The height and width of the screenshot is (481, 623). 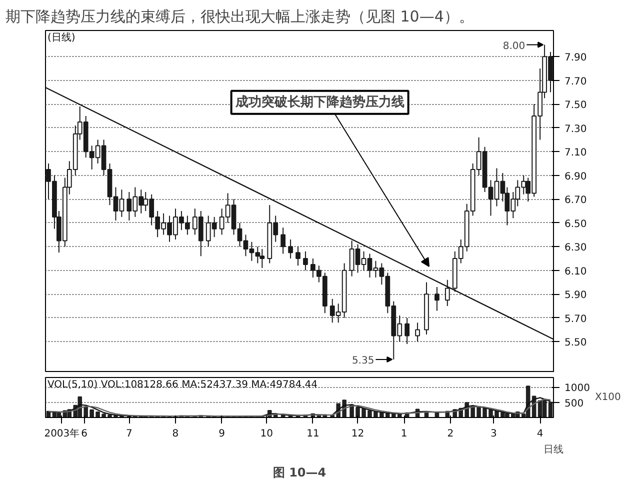 What do you see at coordinates (575, 129) in the screenshot?
I see `y-tick-label: 7.30` at bounding box center [575, 129].